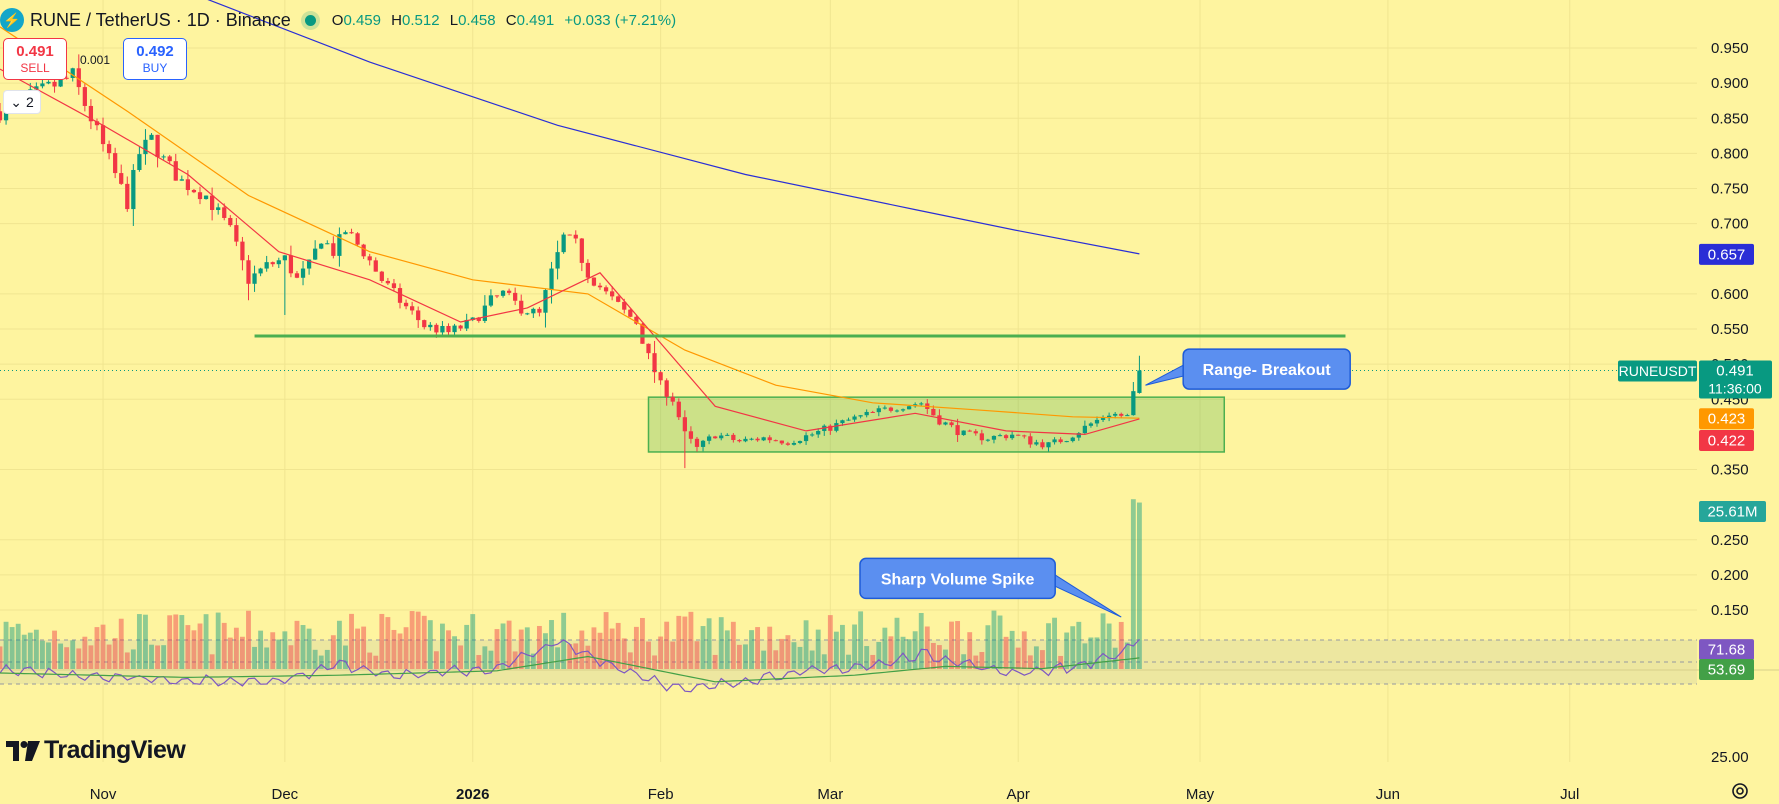  I want to click on low-value: 0.458, so click(477, 20).